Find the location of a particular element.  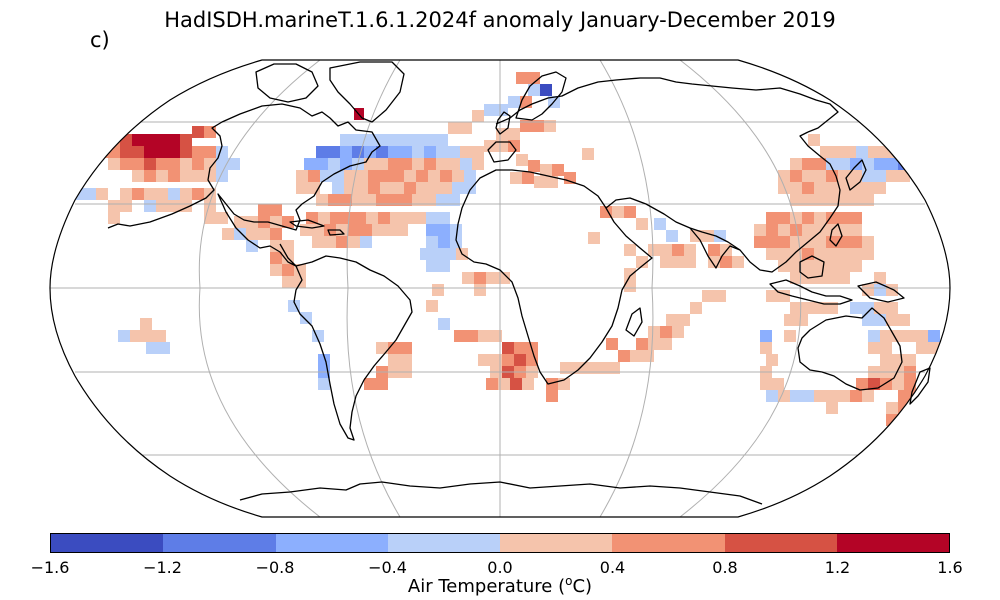

north-america-coast is located at coordinates (244, 185).